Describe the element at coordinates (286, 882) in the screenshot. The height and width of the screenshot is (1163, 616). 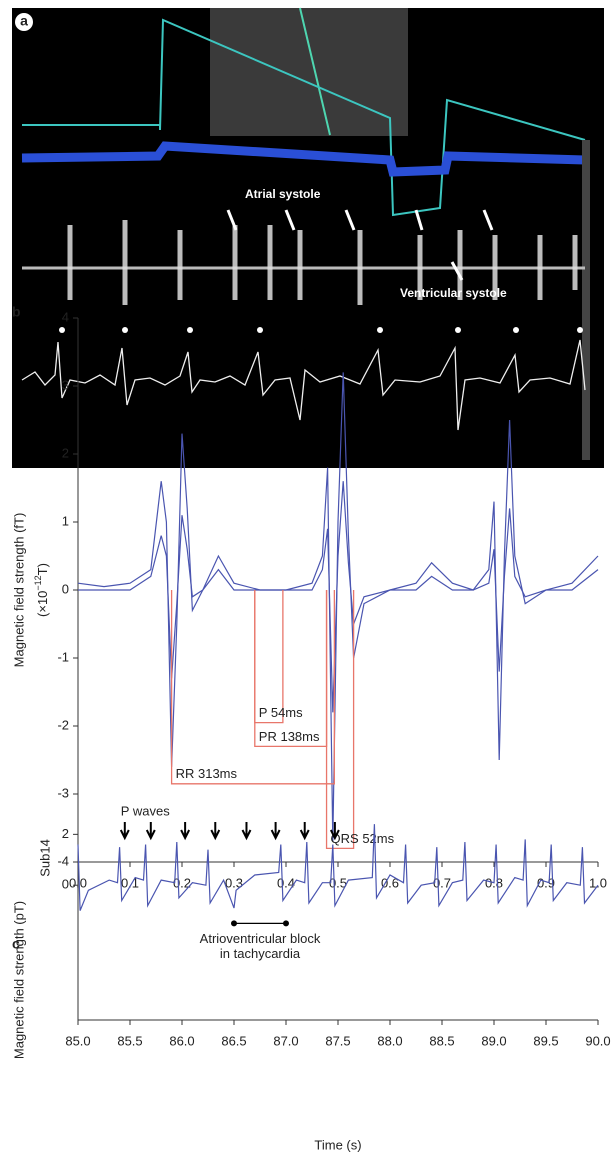
I see `x-tick-label: 0.4` at that location.